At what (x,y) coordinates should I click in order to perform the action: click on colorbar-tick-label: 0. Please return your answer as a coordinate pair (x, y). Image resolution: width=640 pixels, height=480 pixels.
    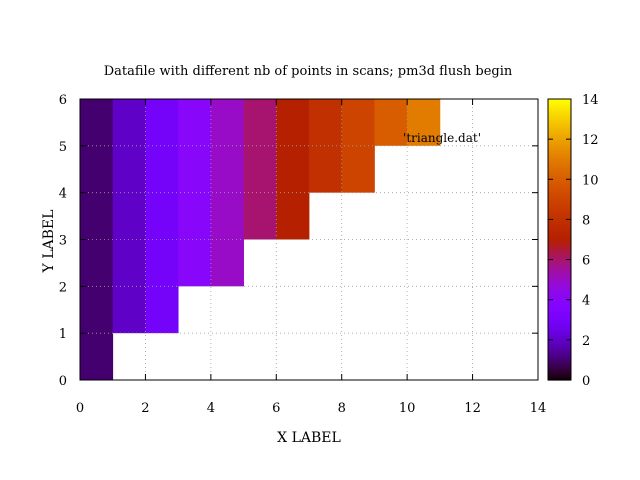
    Looking at the image, I should click on (586, 381).